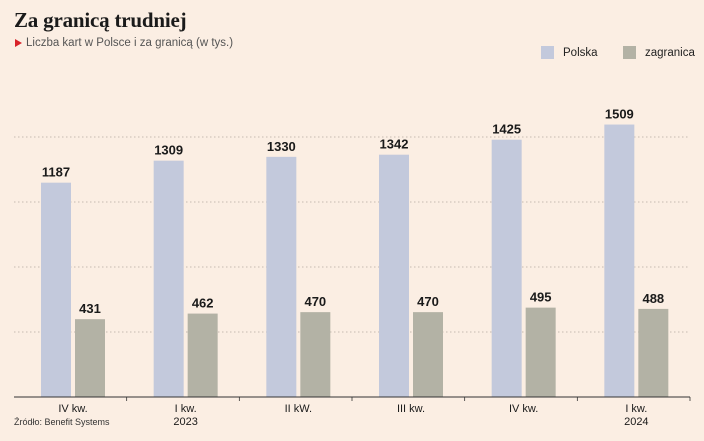 The image size is (704, 441). What do you see at coordinates (636, 409) in the screenshot?
I see `x-tick-label-5-0: I kw.` at bounding box center [636, 409].